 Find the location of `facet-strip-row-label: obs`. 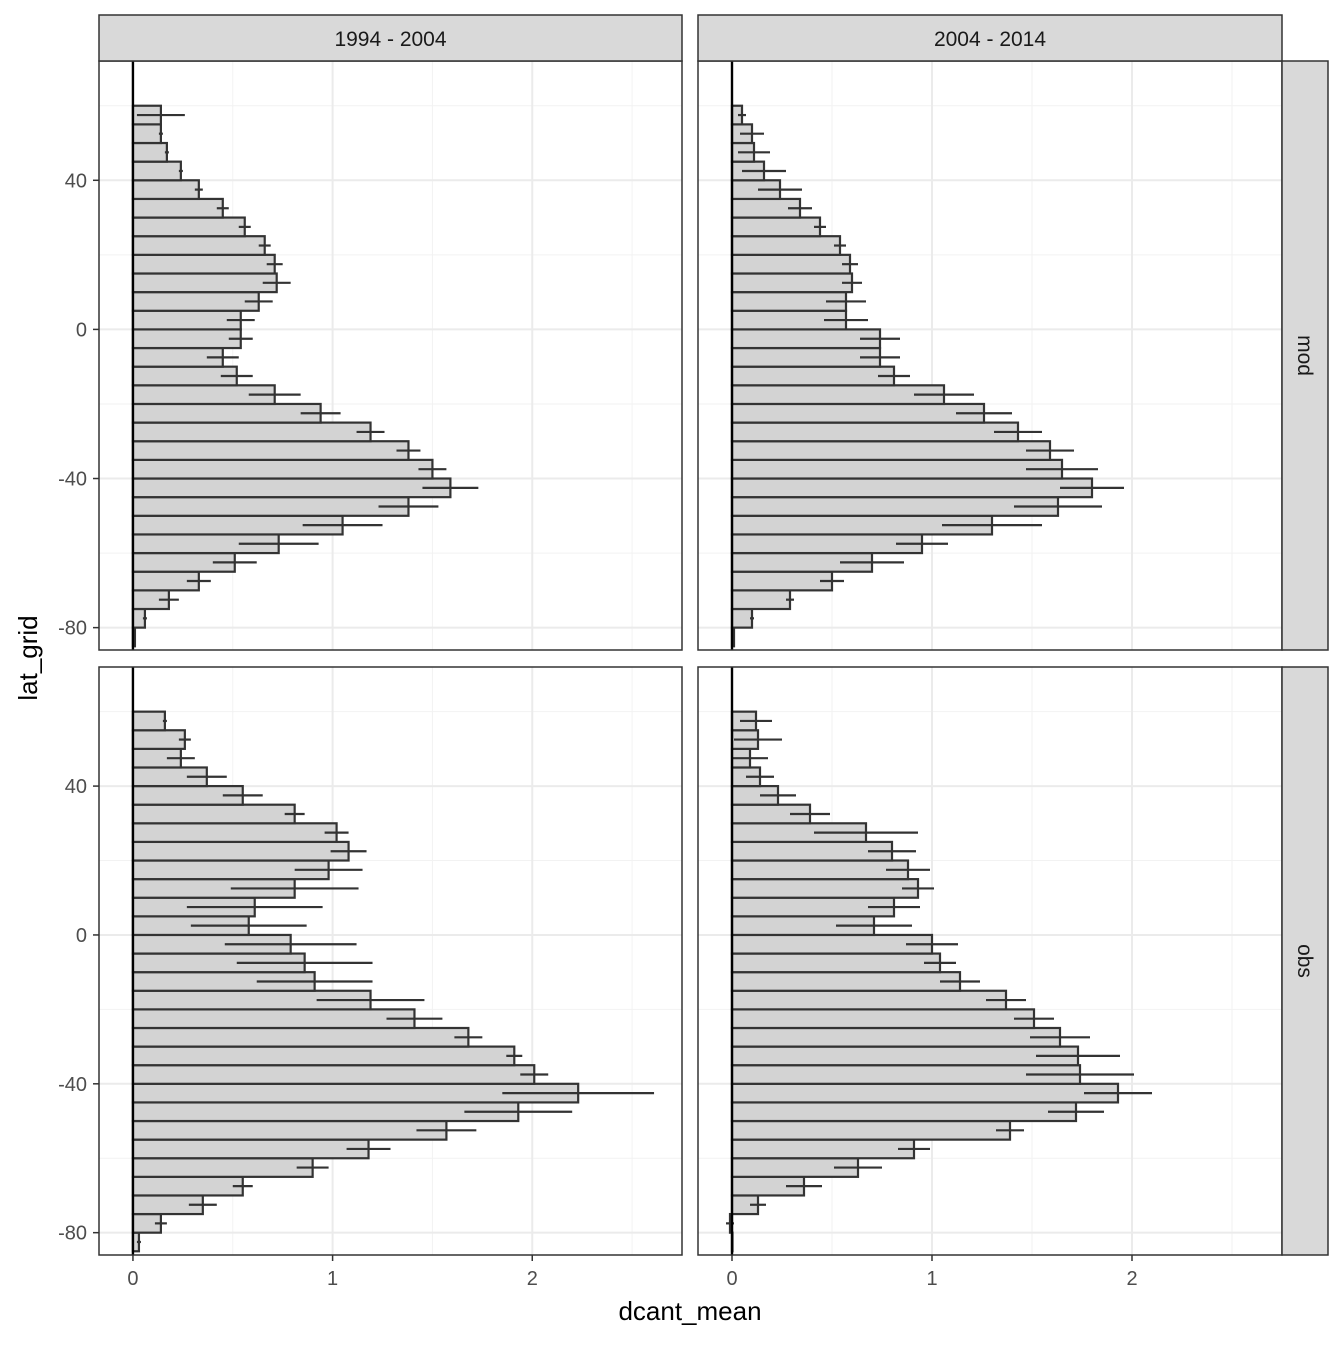

facet-strip-row-label: obs is located at coordinates (1304, 961).